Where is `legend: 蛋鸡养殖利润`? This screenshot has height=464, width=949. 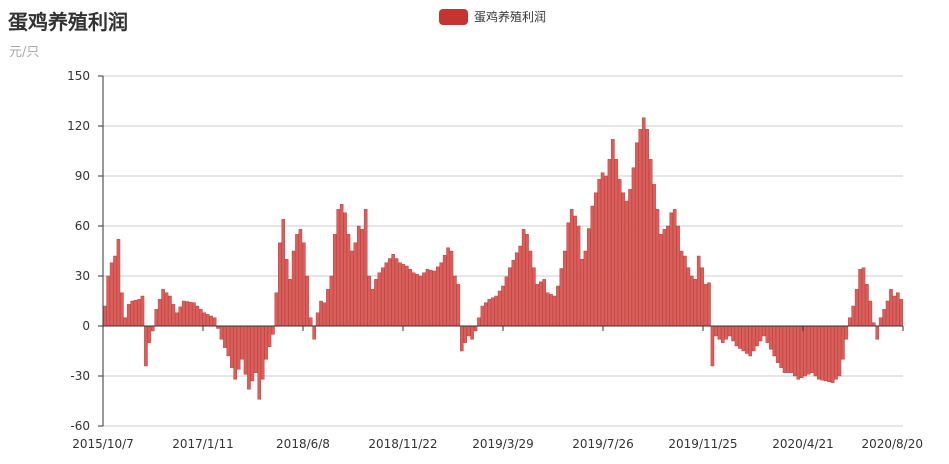 legend: 蛋鸡养殖利润 is located at coordinates (492, 16).